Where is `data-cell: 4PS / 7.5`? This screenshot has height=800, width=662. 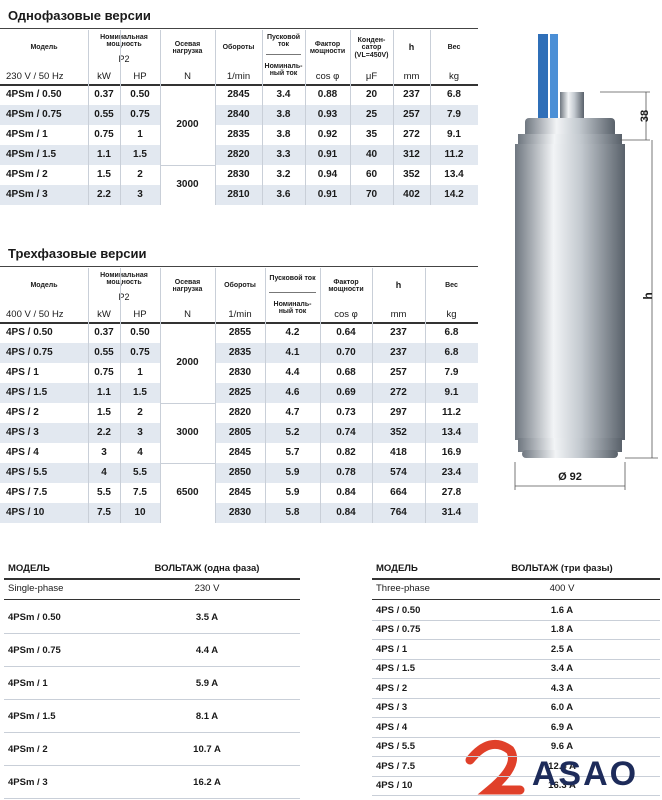
data-cell: 4PS / 7.5 is located at coordinates (27, 492).